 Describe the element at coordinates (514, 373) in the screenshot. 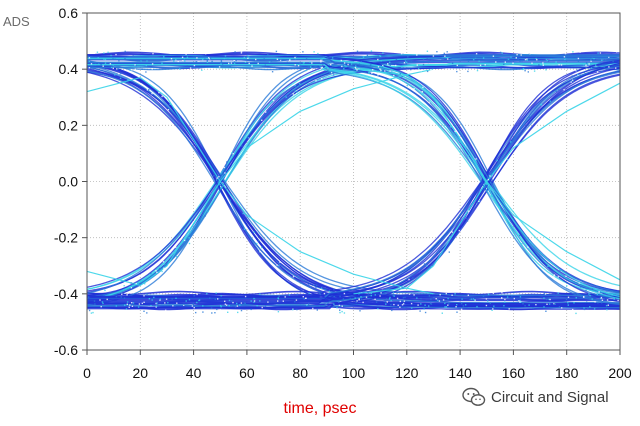

I see `x-tick-label: 160` at that location.